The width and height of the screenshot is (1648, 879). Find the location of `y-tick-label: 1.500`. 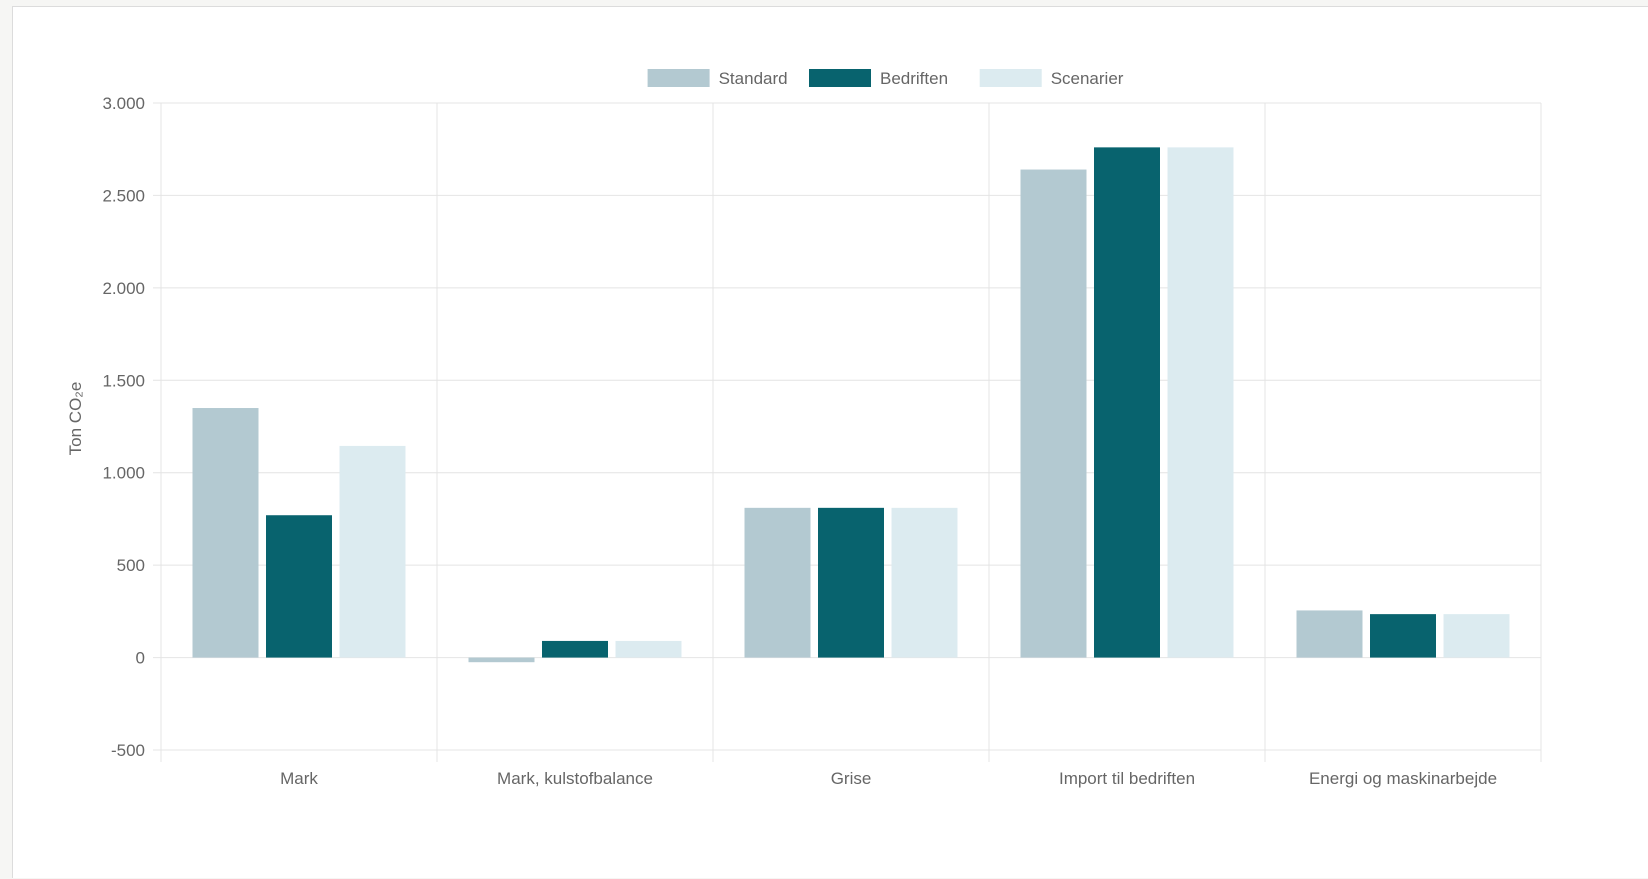

y-tick-label: 1.500 is located at coordinates (123, 380).